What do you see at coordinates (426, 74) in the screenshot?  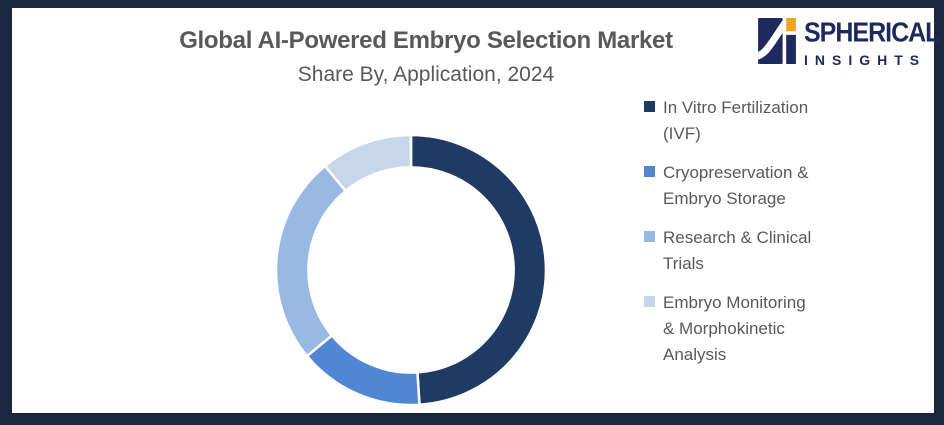 I see `page-subtitle: Share By, Application, 2024` at bounding box center [426, 74].